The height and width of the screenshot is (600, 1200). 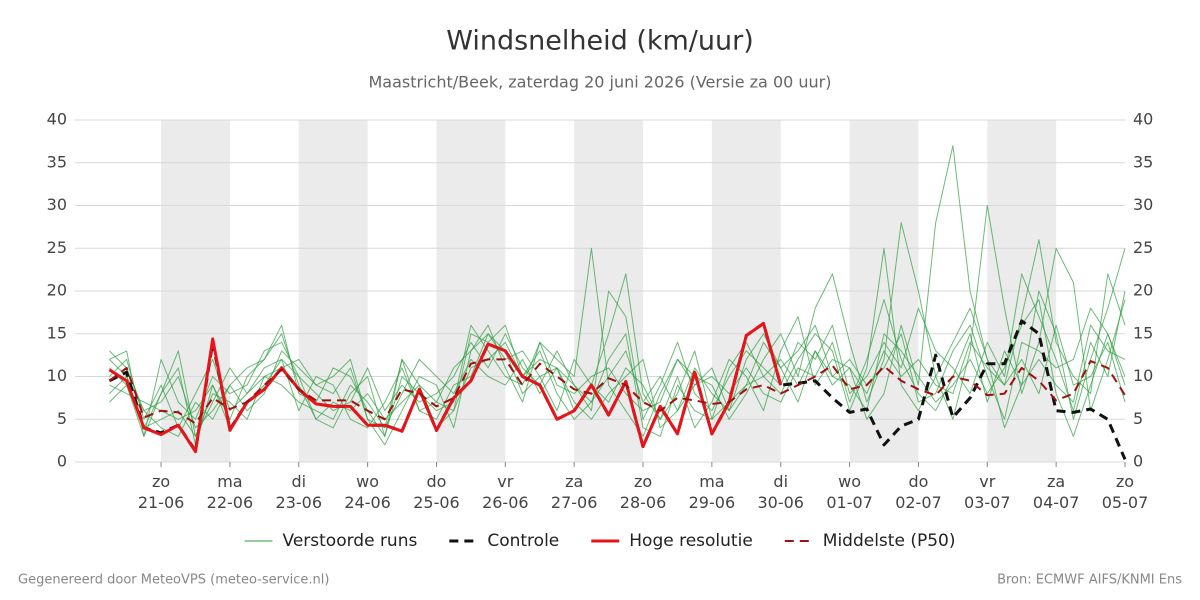 I want to click on y-tick-label: 0, so click(x=62, y=461).